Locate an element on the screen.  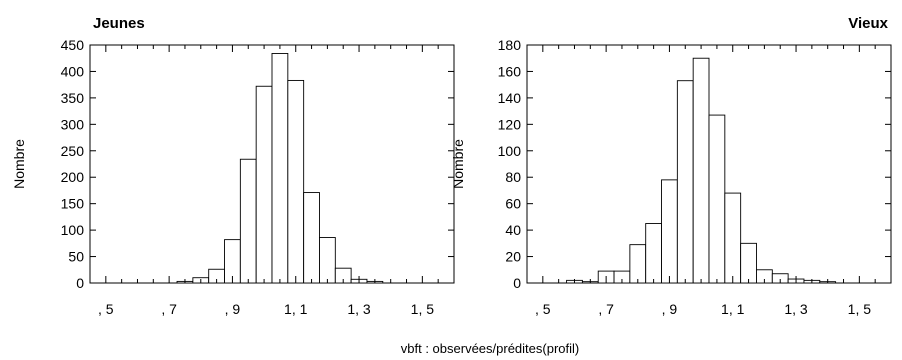
y-axis-label-vieux: Nombre is located at coordinates (458, 164).